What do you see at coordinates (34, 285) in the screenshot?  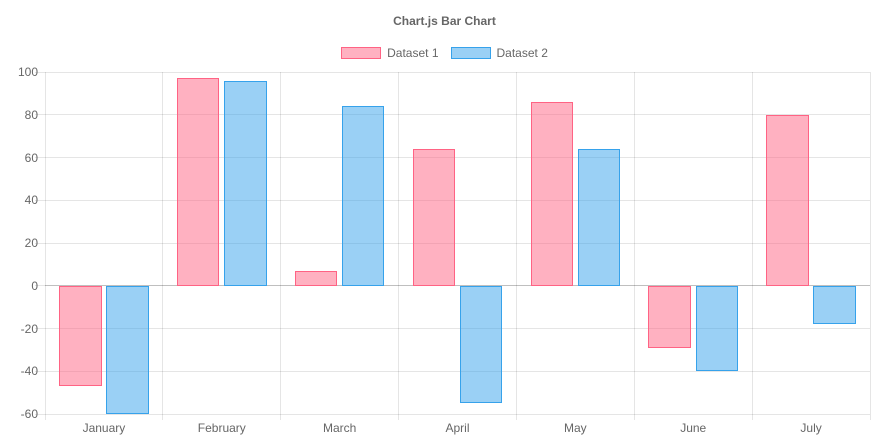 I see `y-tick-label: 0` at bounding box center [34, 285].